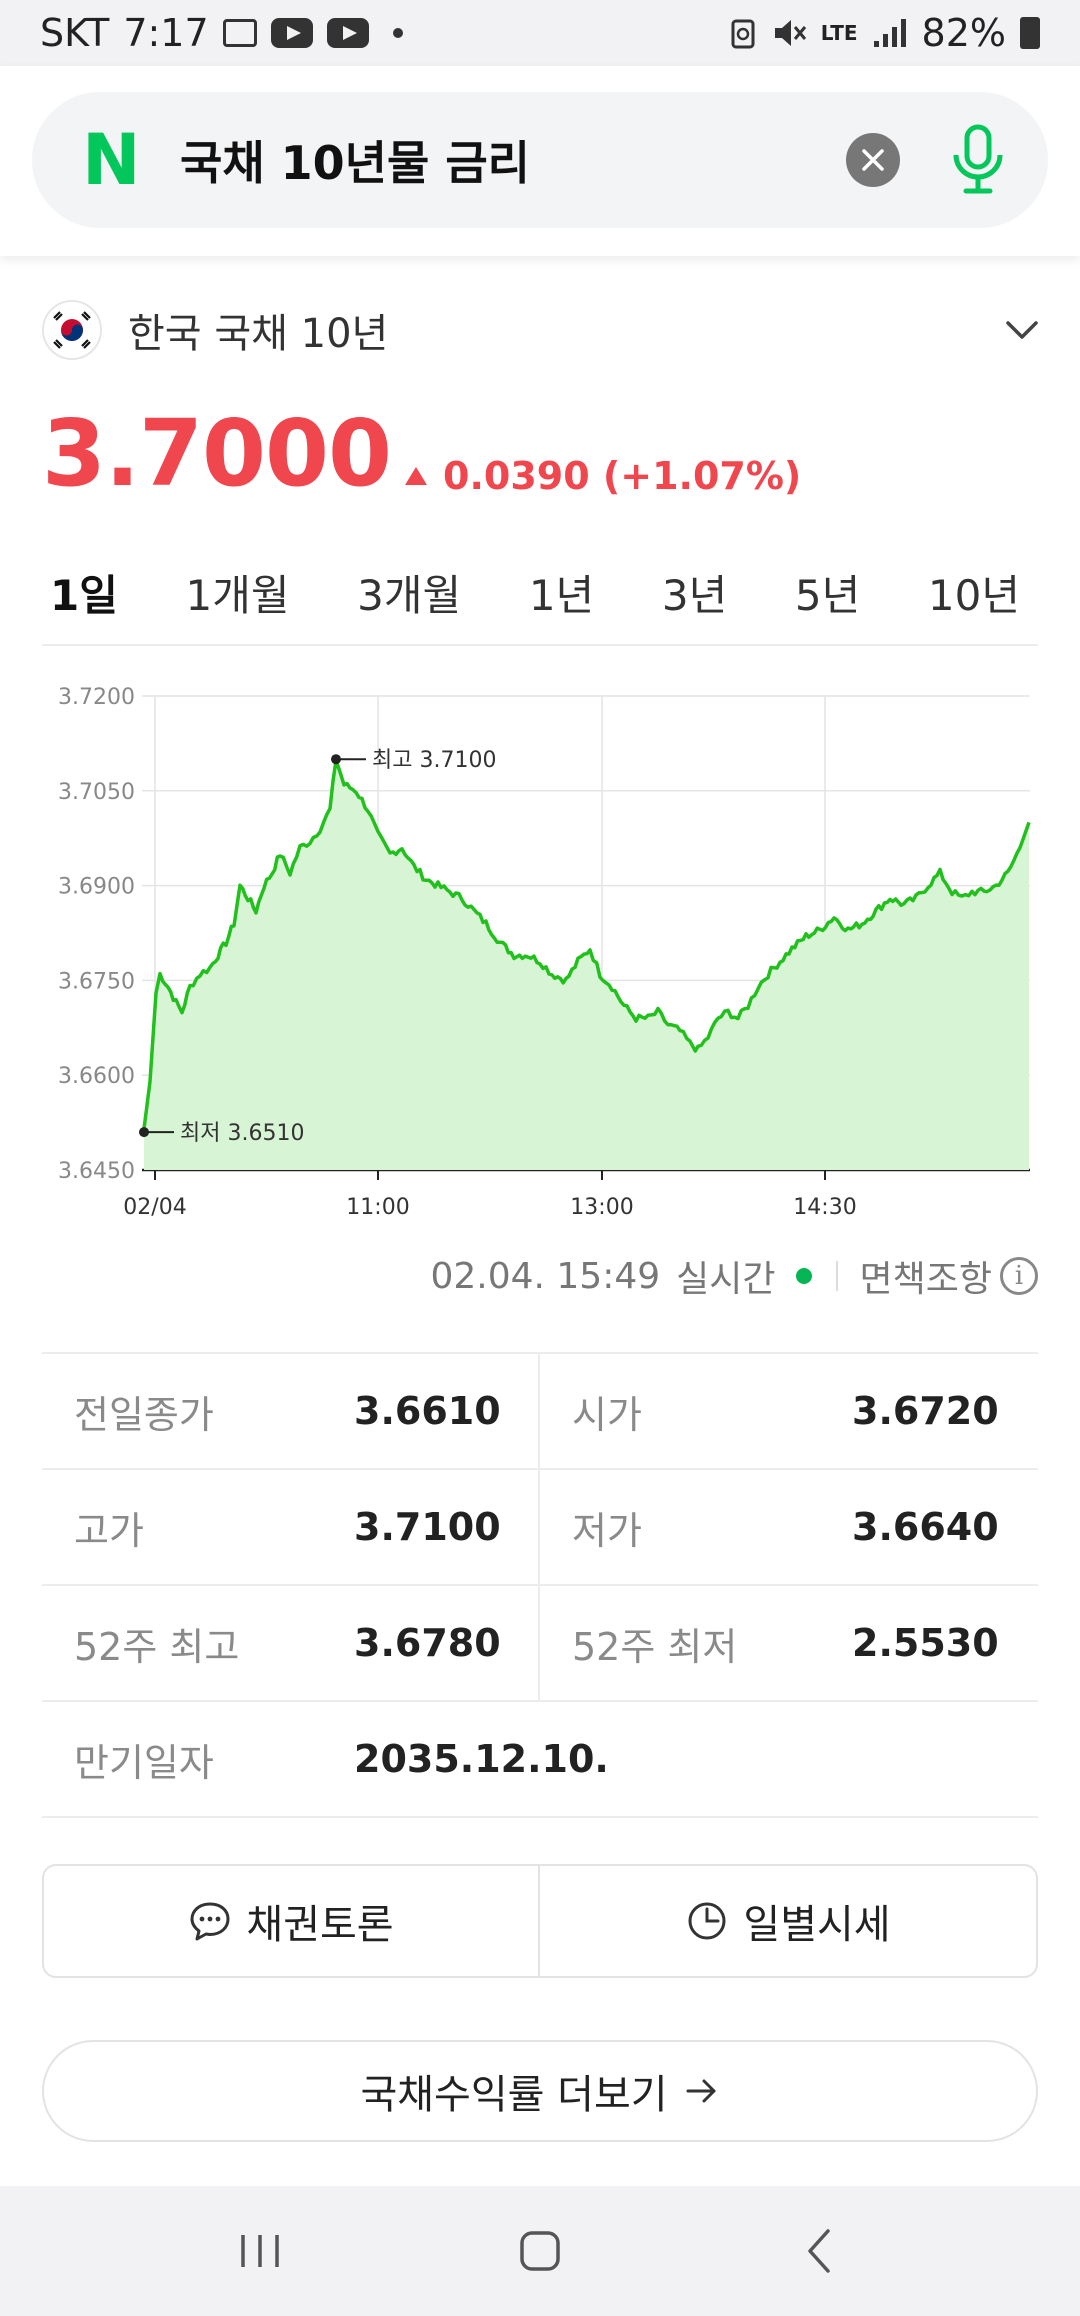  What do you see at coordinates (925, 1527) in the screenshot?
I see `stat-value: 3.6640` at bounding box center [925, 1527].